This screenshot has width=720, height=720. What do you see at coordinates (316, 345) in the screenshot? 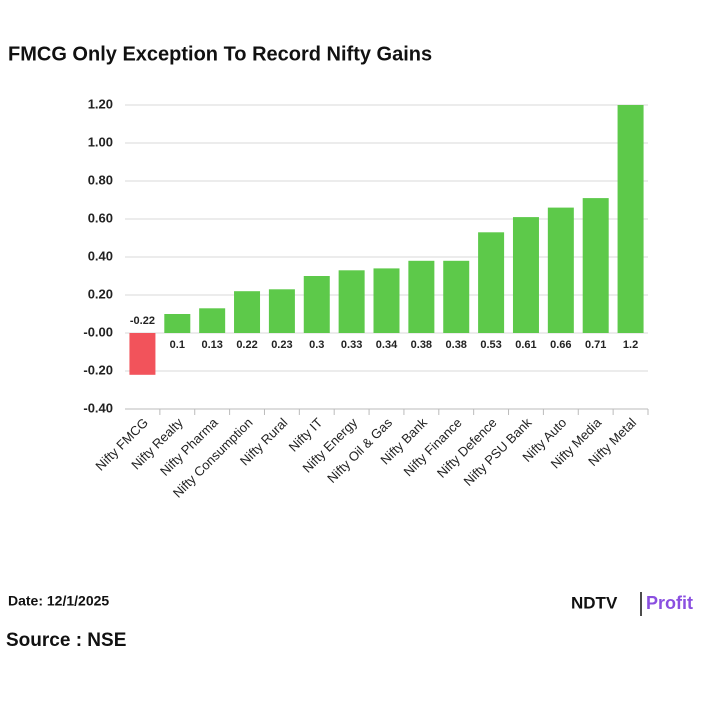
I see `value-label: 0.3` at bounding box center [316, 345].